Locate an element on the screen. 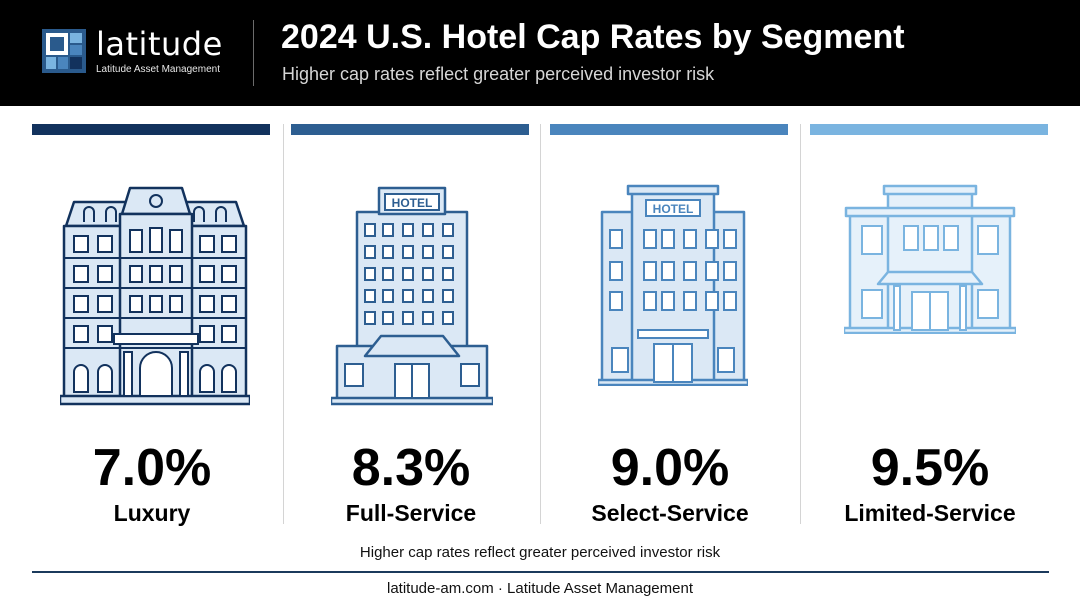 Image resolution: width=1080 pixels, height=603 pixels. segment-label: Select-Service is located at coordinates (670, 513).